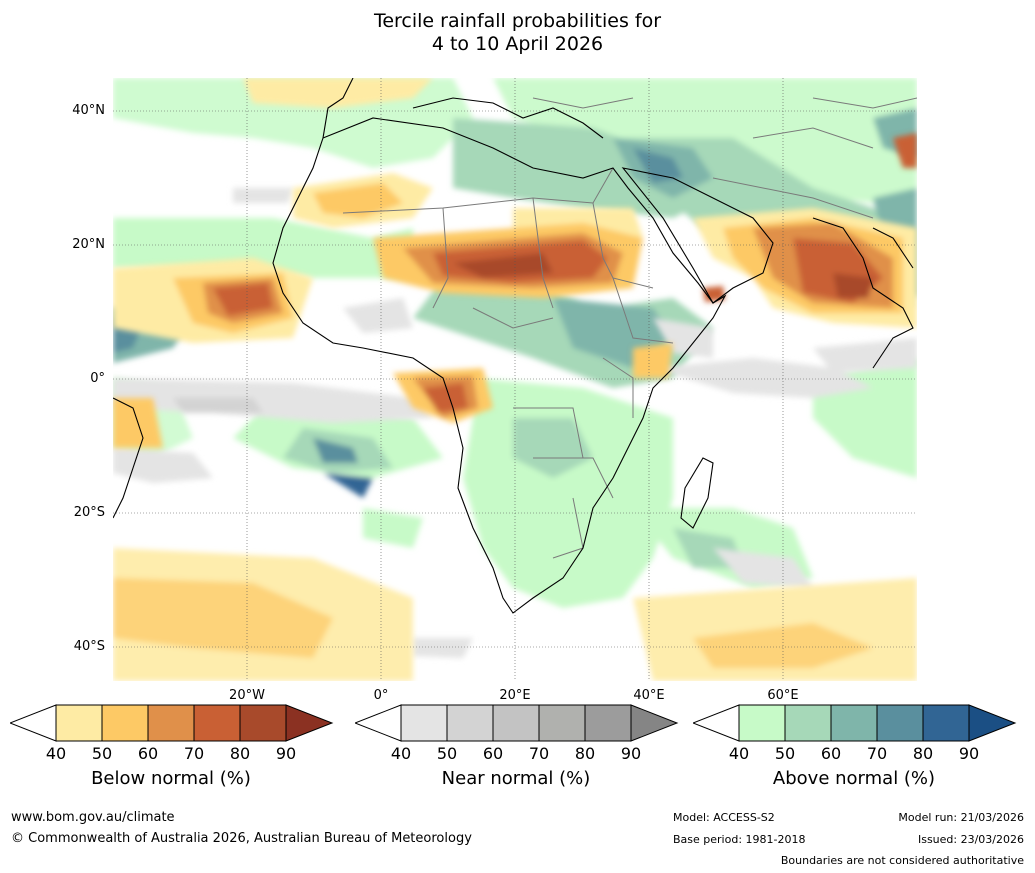 The width and height of the screenshot is (1035, 873). Describe the element at coordinates (93, 817) in the screenshot. I see `bom-website-link: www.bom.gov.au/climate` at that location.